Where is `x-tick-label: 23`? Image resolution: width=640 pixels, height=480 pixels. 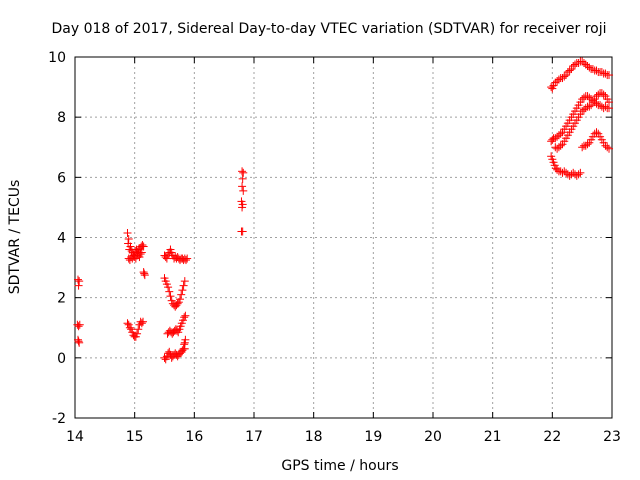 x-tick-label: 23 is located at coordinates (612, 437).